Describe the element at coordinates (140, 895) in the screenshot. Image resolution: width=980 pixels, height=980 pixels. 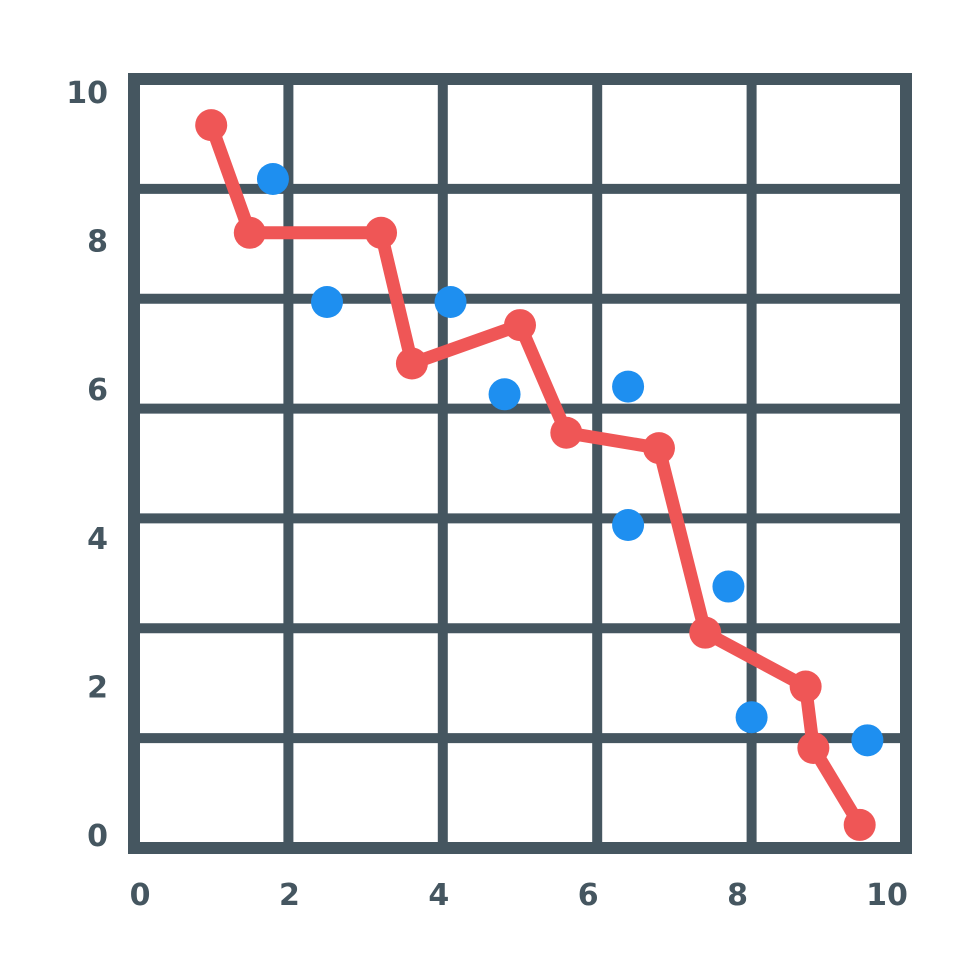
I see `x-tick-label: 0` at that location.